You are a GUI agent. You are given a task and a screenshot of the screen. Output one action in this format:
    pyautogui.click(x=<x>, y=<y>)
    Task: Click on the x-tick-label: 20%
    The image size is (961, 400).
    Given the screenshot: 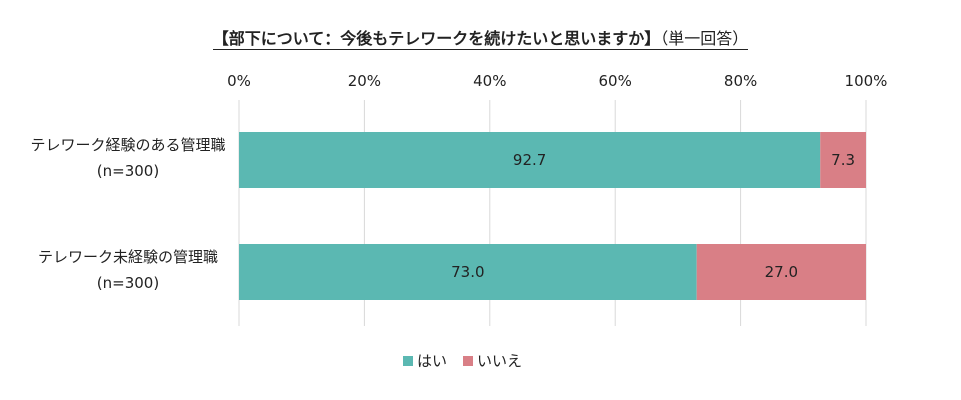 What is the action you would take?
    pyautogui.click(x=364, y=81)
    